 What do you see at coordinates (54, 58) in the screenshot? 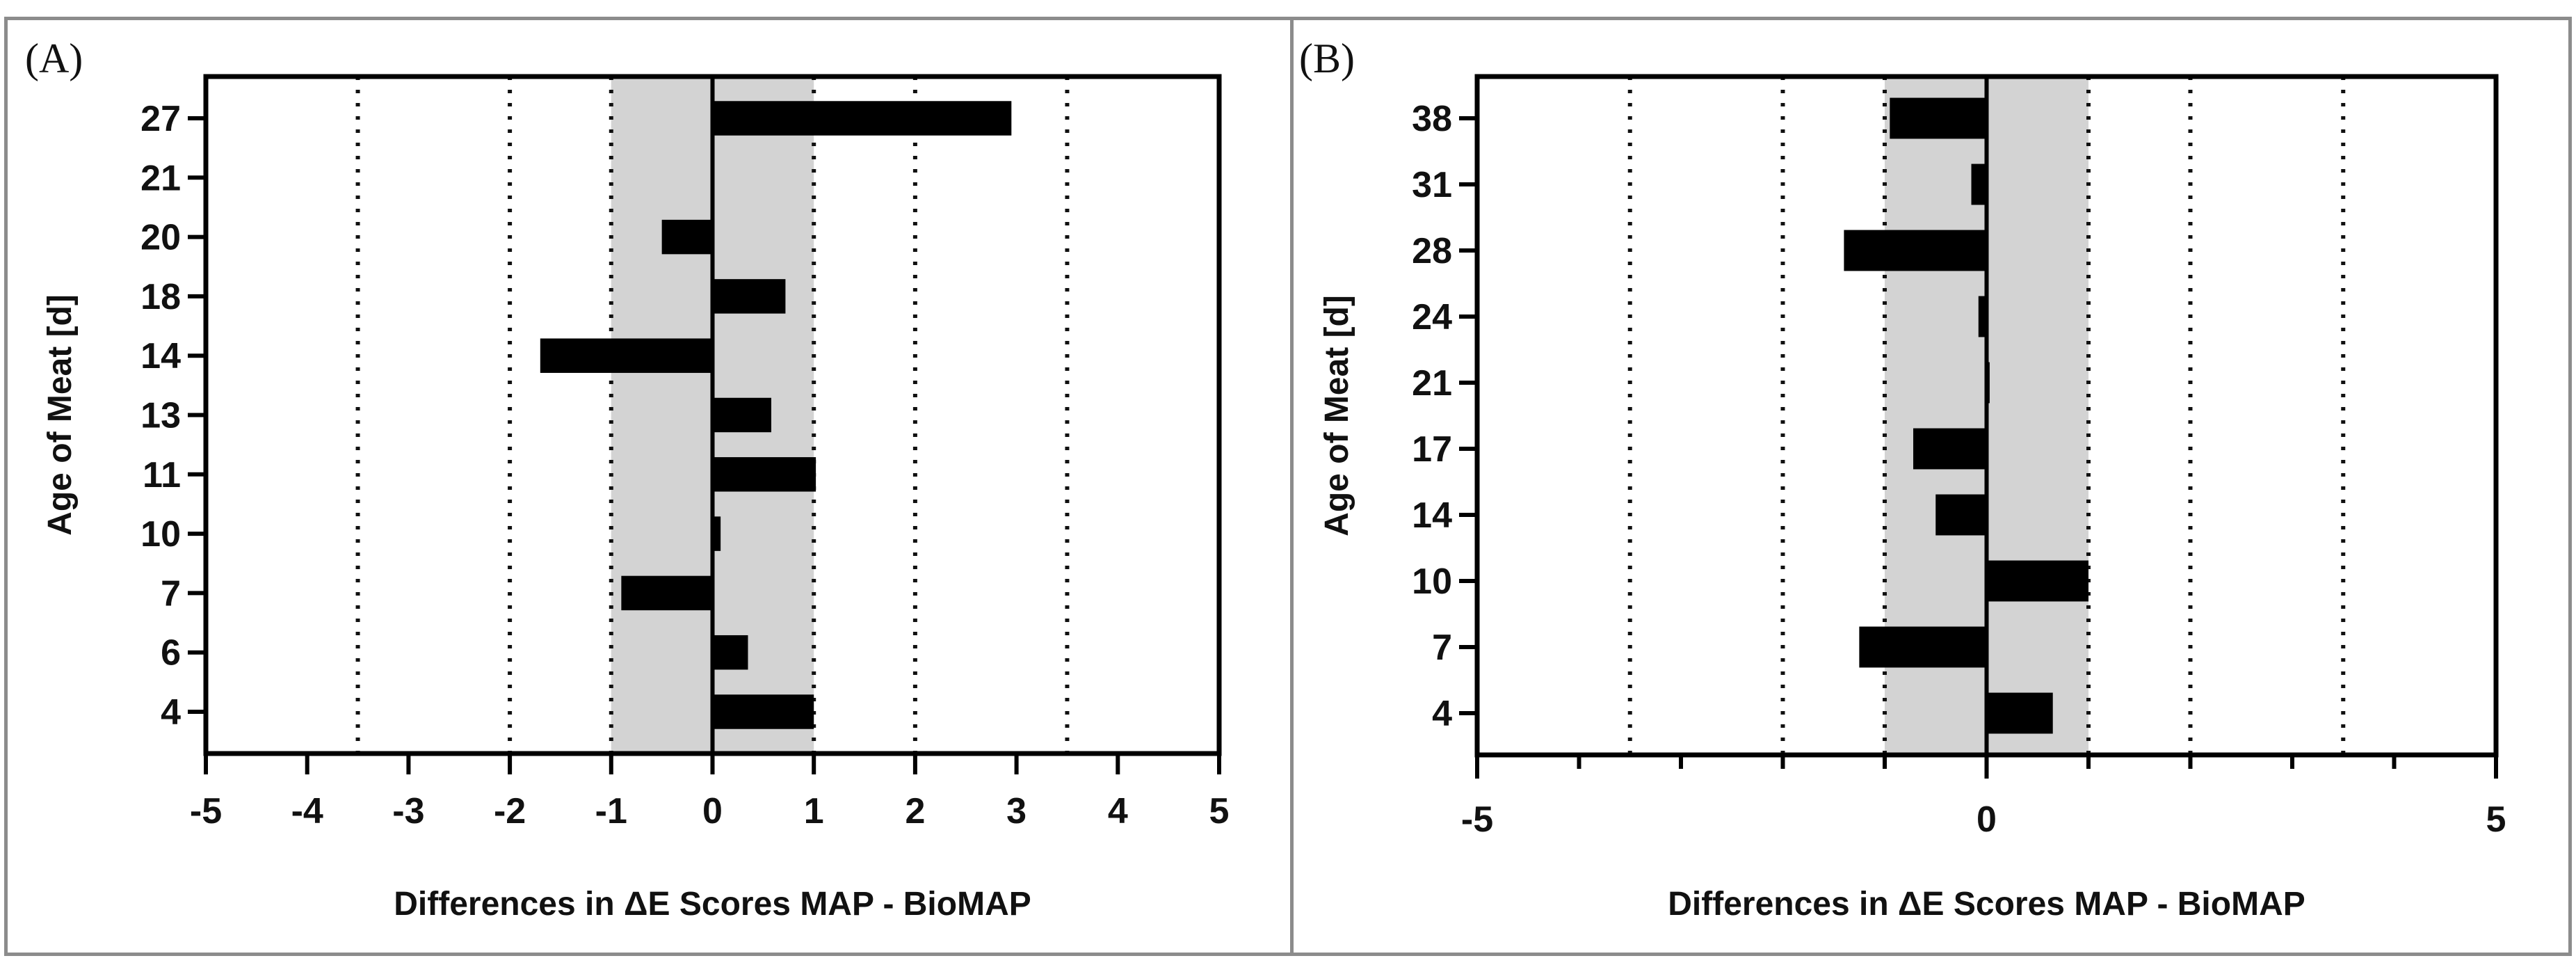
I see `panel-a-label: (A)` at bounding box center [54, 58].